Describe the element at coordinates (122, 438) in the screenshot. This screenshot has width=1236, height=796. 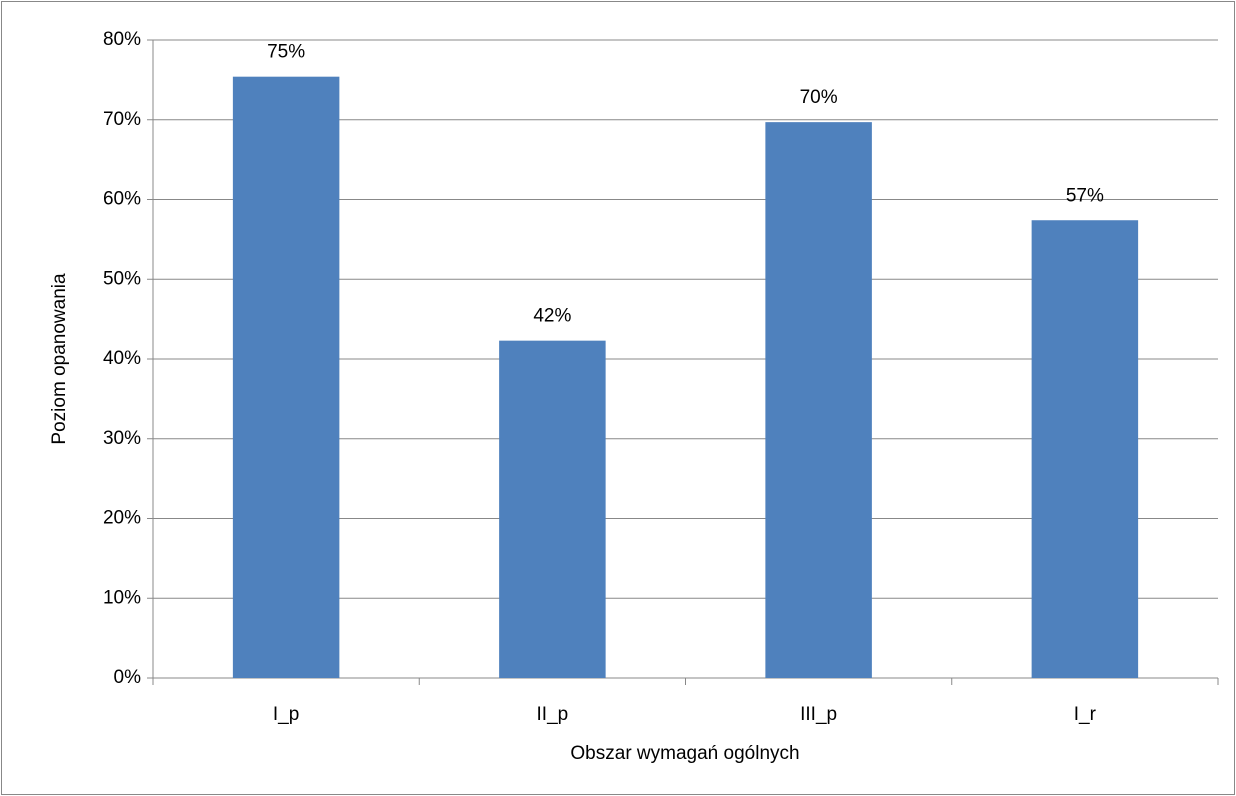
I see `y-tick-label: 30%` at that location.